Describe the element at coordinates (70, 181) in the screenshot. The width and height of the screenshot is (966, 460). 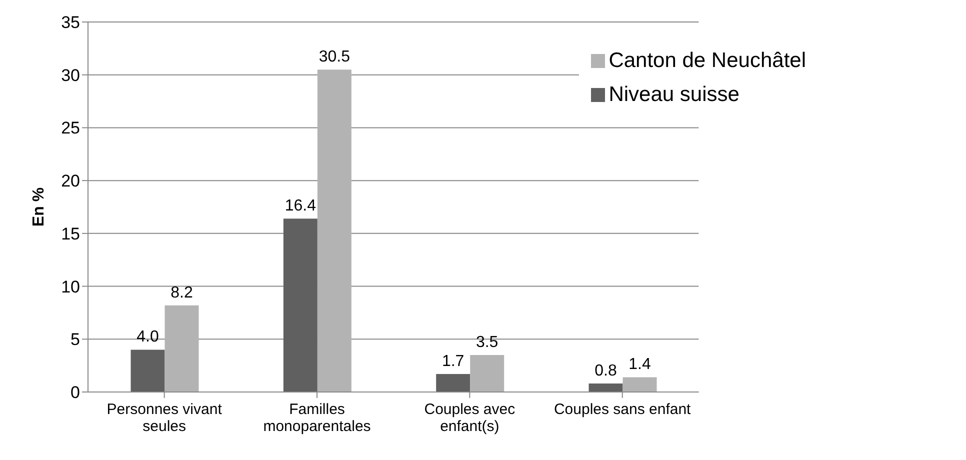
I see `y-tick-label: 20` at that location.